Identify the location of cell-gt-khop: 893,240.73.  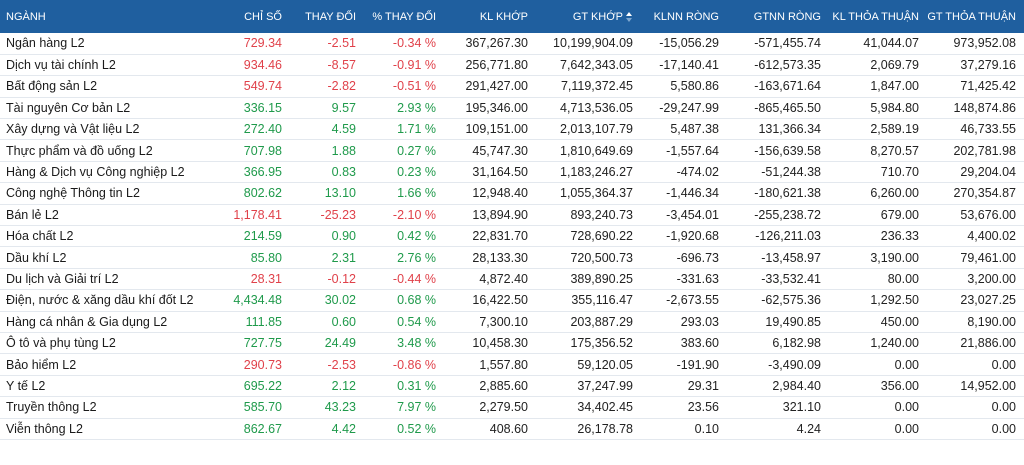
(601, 214).